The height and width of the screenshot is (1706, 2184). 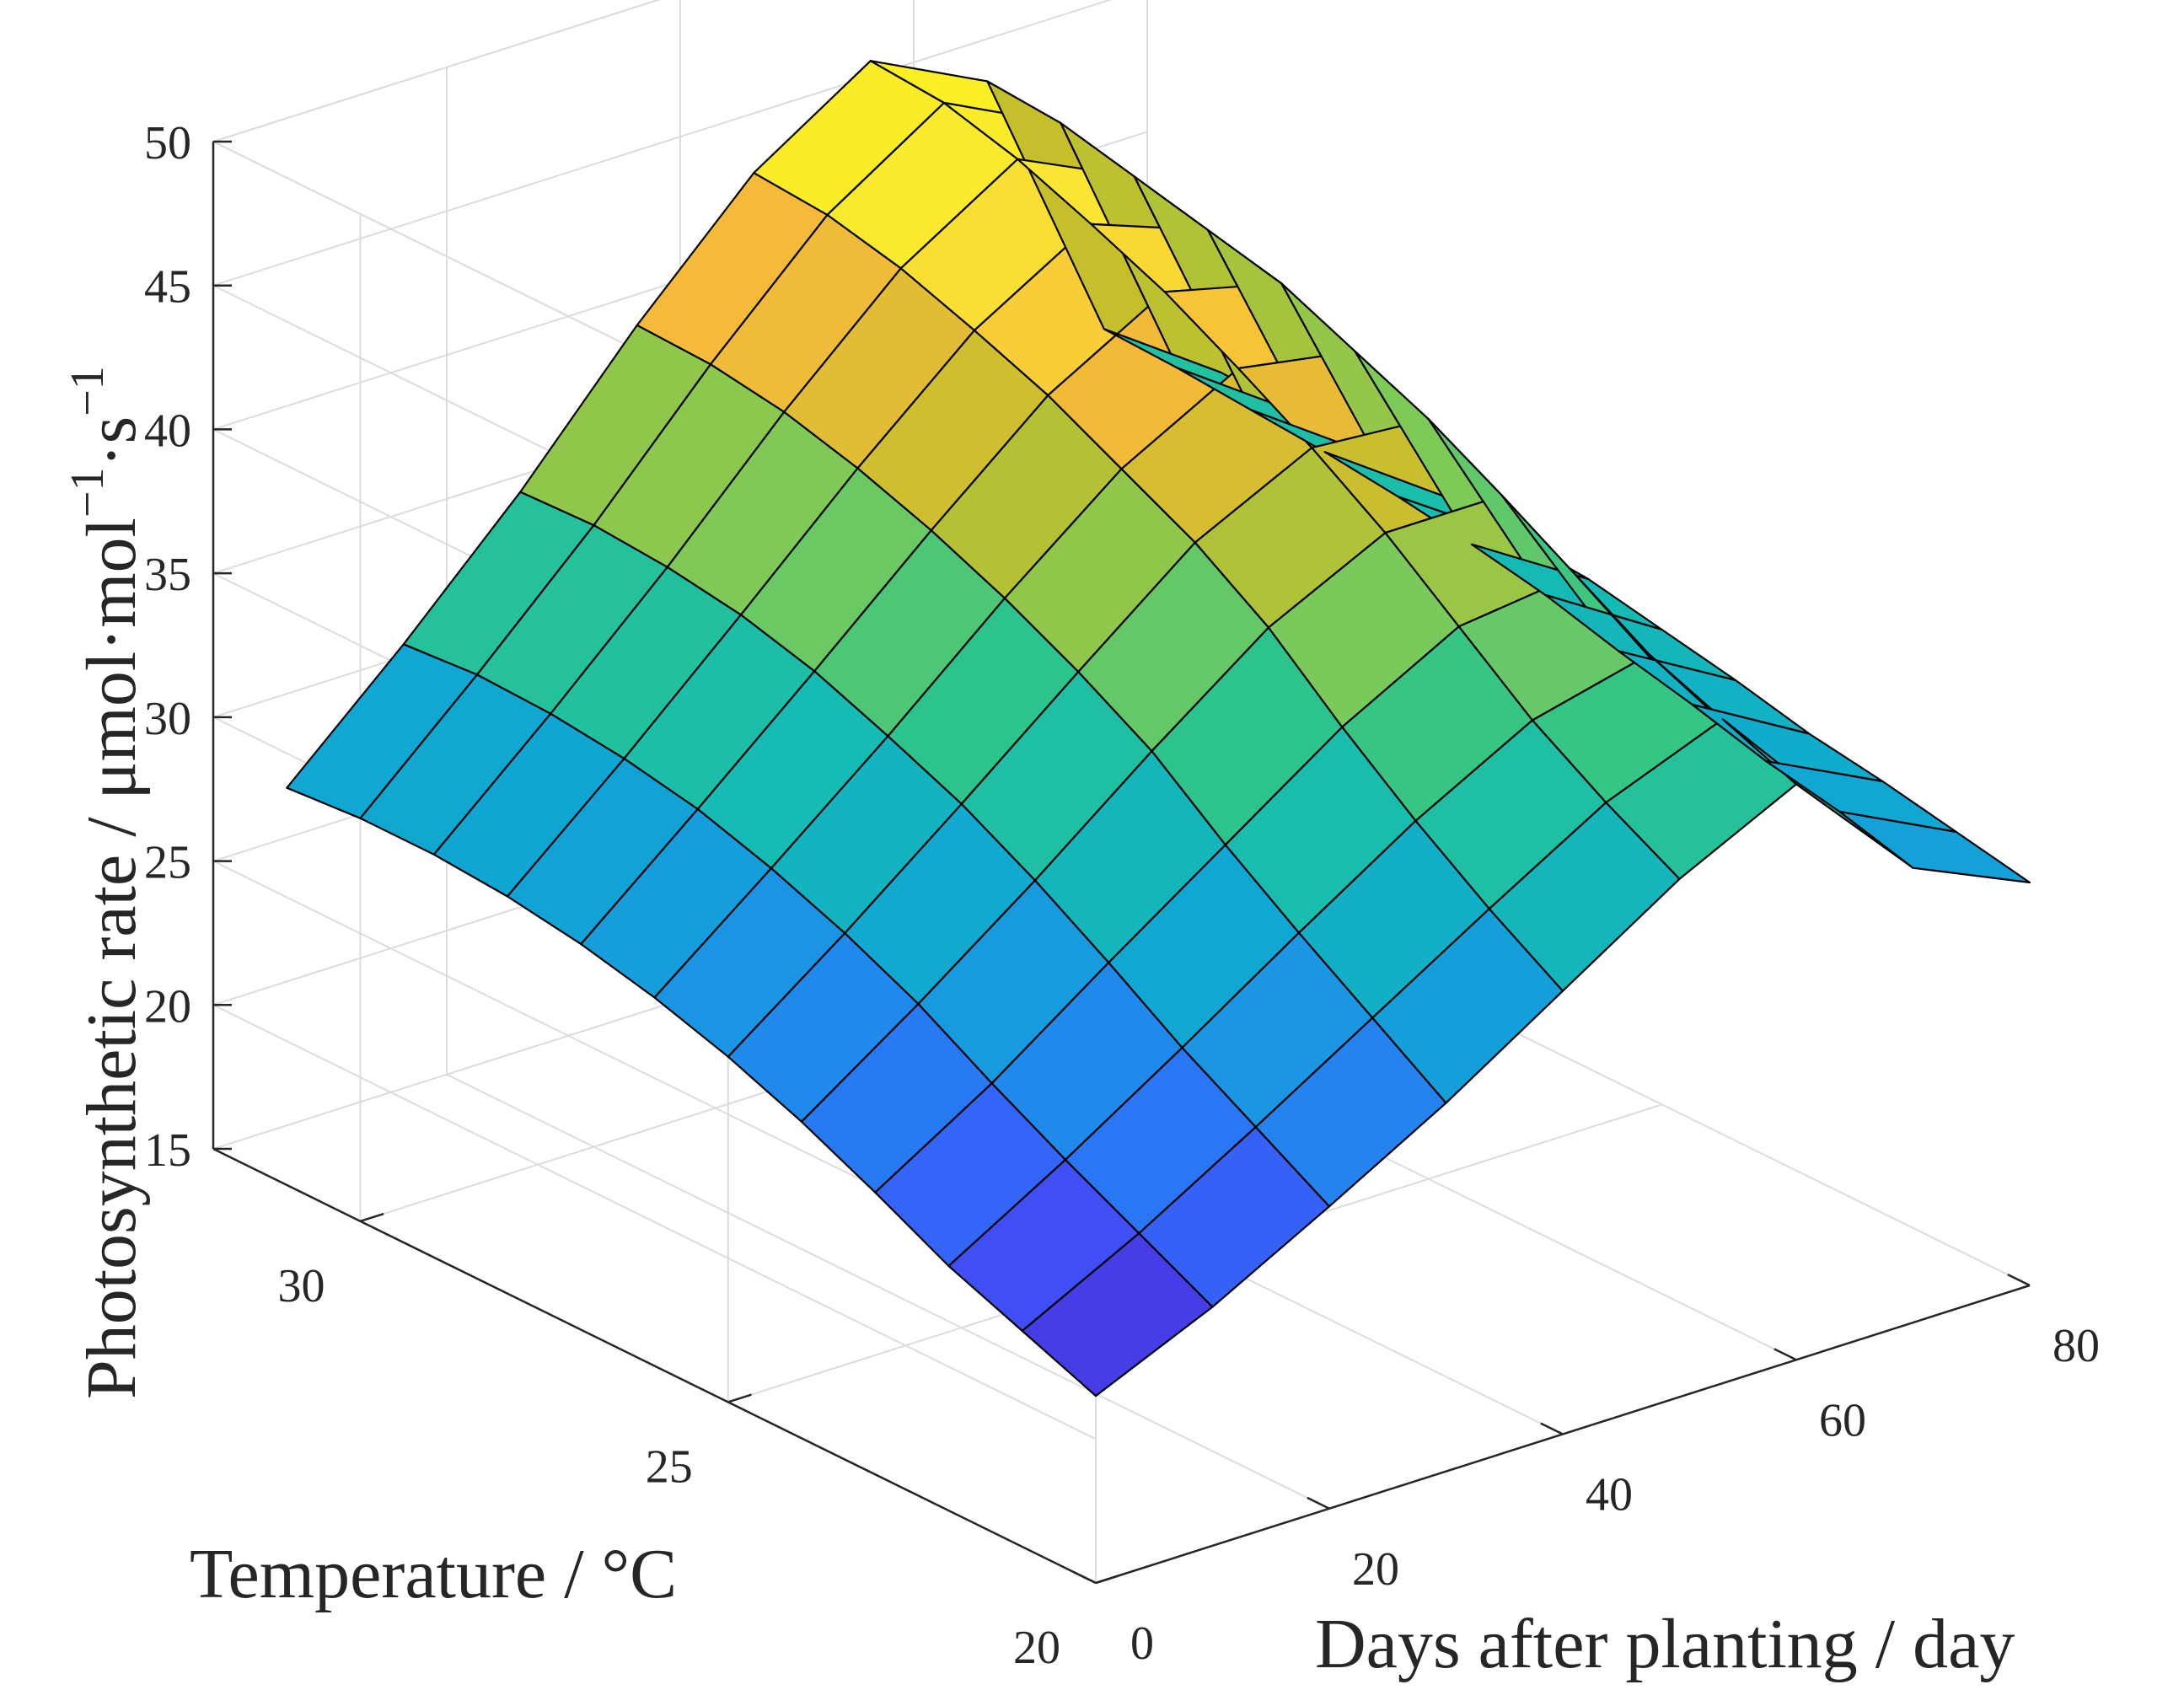 What do you see at coordinates (167, 1006) in the screenshot?
I see `z-tick-label-1: 20` at bounding box center [167, 1006].